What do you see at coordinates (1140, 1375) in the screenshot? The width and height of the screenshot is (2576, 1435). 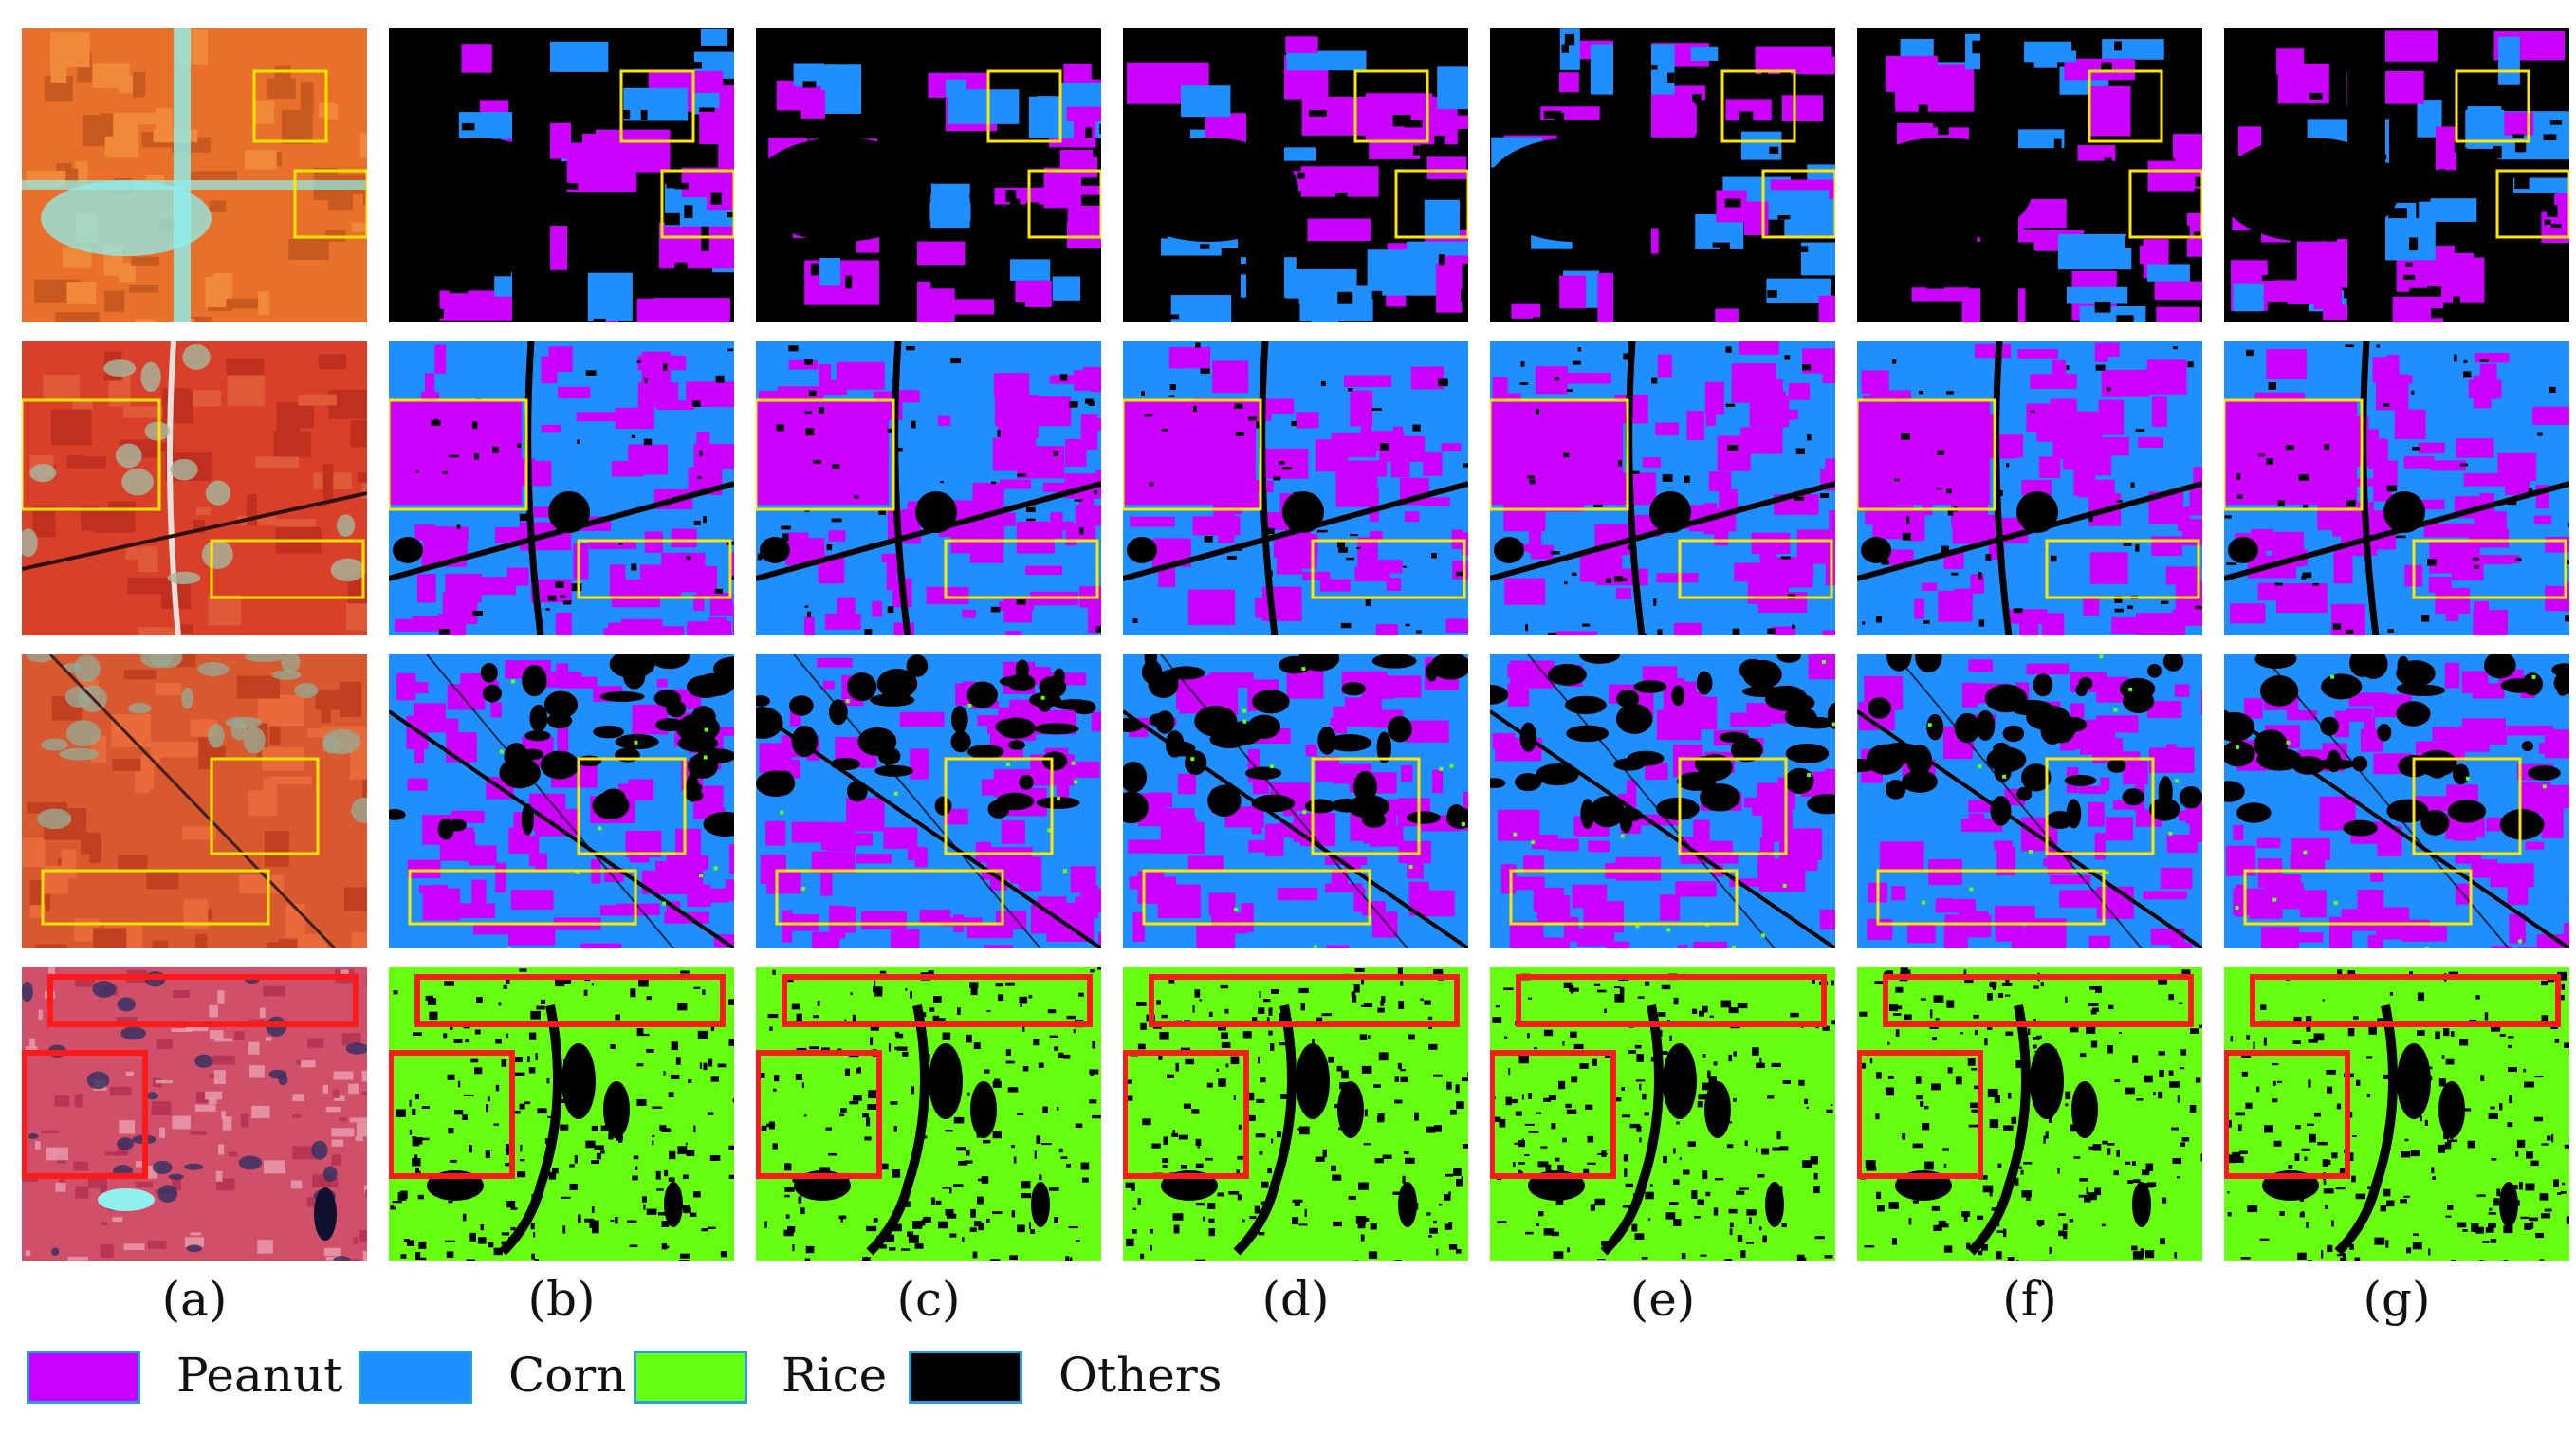 I see `legend-label-others: Others` at bounding box center [1140, 1375].